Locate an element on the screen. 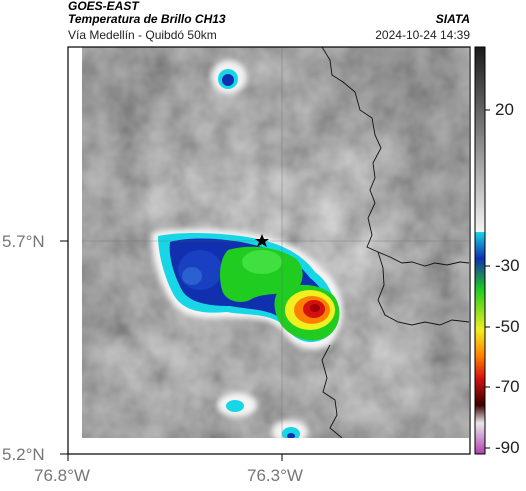 The image size is (526, 491). colorbar-tick-label: -90 is located at coordinates (507, 447).